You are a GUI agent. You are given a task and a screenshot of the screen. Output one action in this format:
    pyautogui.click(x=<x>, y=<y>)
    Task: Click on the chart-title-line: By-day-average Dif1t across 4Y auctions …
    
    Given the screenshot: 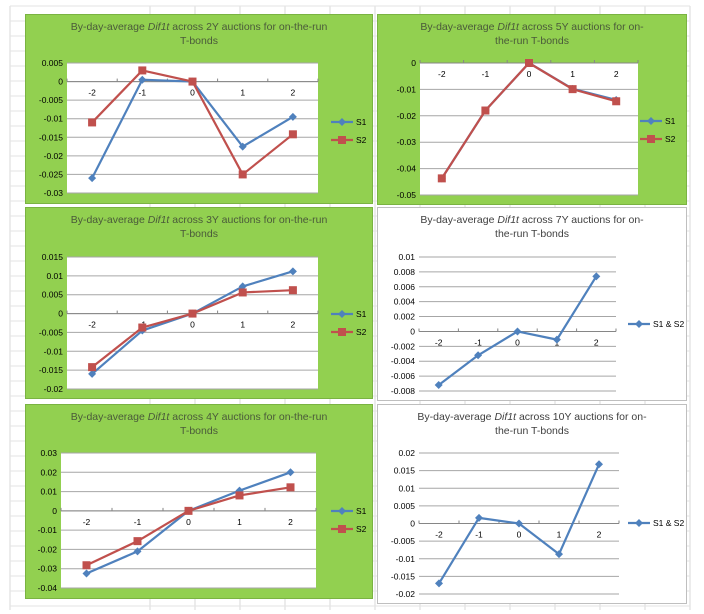 What is the action you would take?
    pyautogui.click(x=199, y=417)
    